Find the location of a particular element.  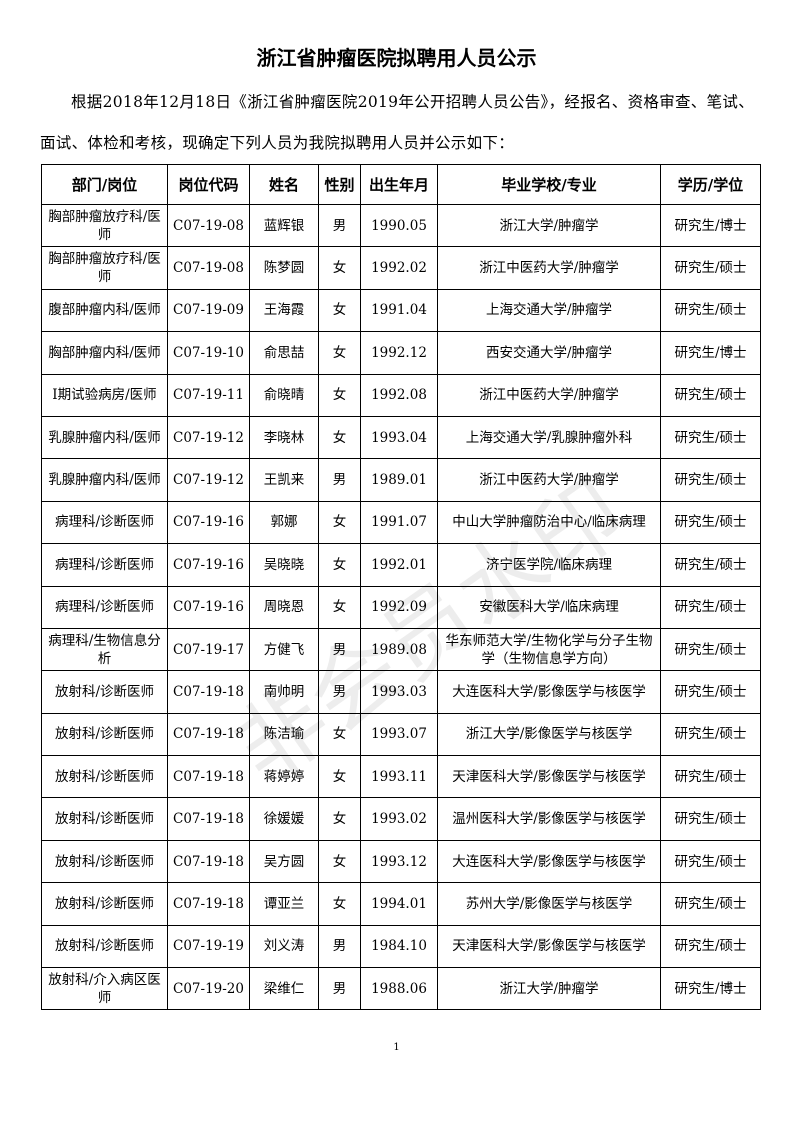

table-cell: 周晓恩 is located at coordinates (284, 607).